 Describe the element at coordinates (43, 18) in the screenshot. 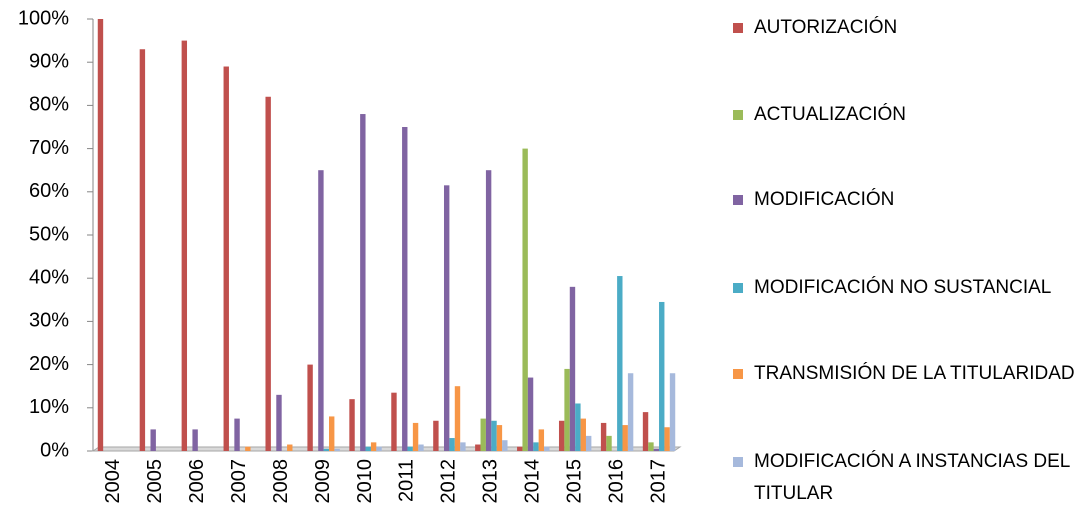

I see `y-tick-label: 100%` at that location.